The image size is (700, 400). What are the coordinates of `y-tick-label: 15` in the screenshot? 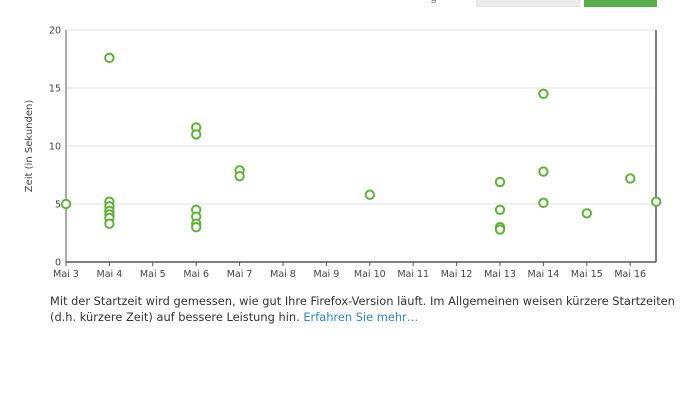 It's located at (55, 89).